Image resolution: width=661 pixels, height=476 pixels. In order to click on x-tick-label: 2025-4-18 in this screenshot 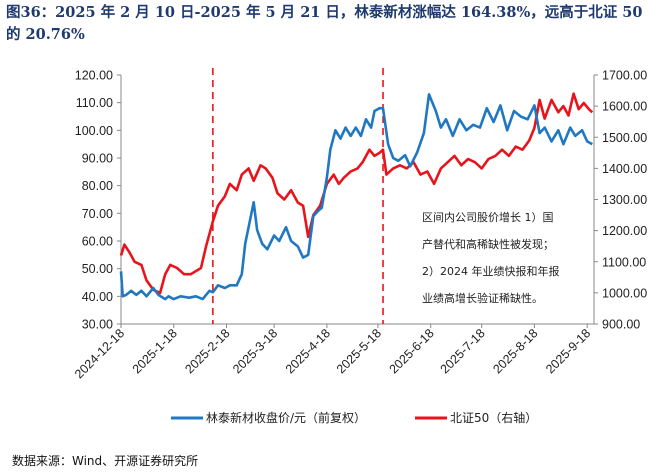, I will do `click(308, 351)`.